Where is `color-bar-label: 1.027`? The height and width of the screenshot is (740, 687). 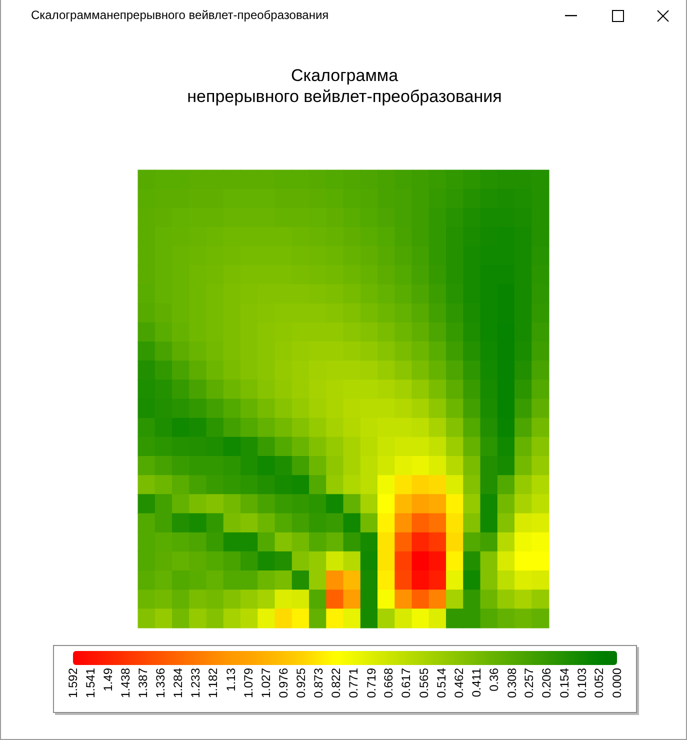
color-bar-label: 1.027 is located at coordinates (266, 683).